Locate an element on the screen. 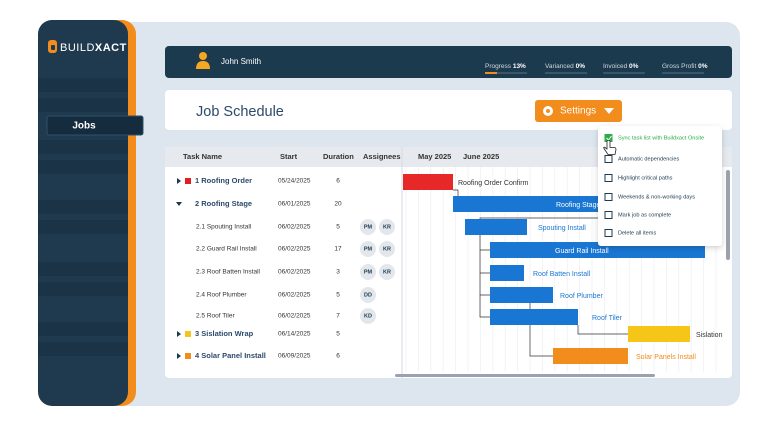 The width and height of the screenshot is (768, 435). task-name: 2.5 Roof Tiler is located at coordinates (215, 316).